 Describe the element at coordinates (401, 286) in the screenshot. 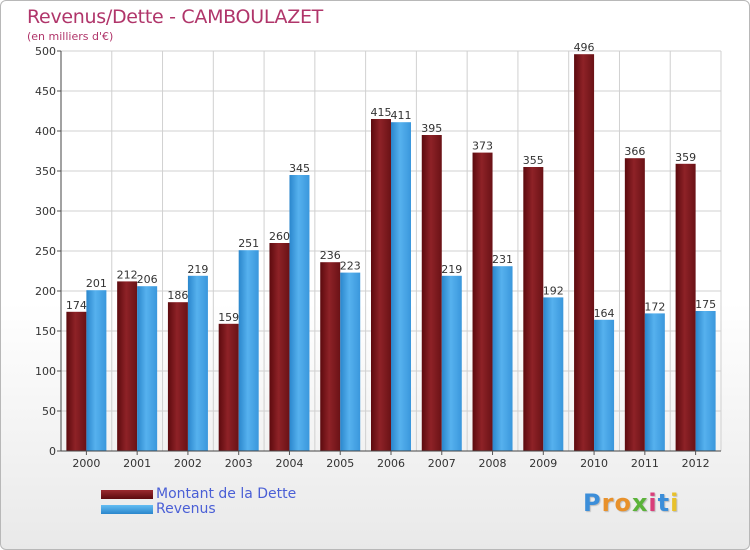

I see `bar-revenue-2006` at that location.